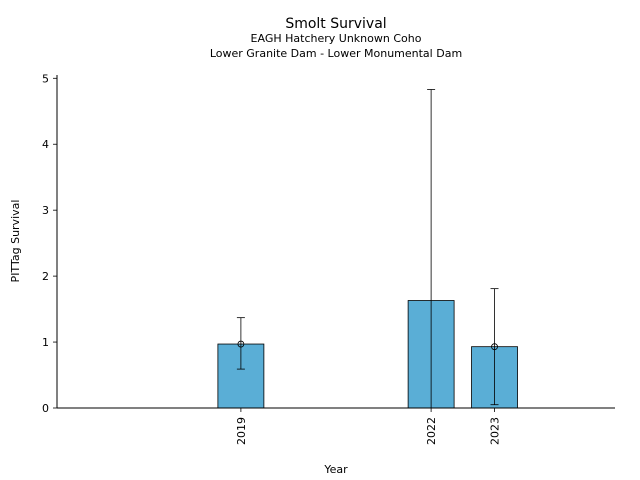 Image resolution: width=640 pixels, height=480 pixels. Describe the element at coordinates (335, 469) in the screenshot. I see `x-axis-label: Year` at that location.